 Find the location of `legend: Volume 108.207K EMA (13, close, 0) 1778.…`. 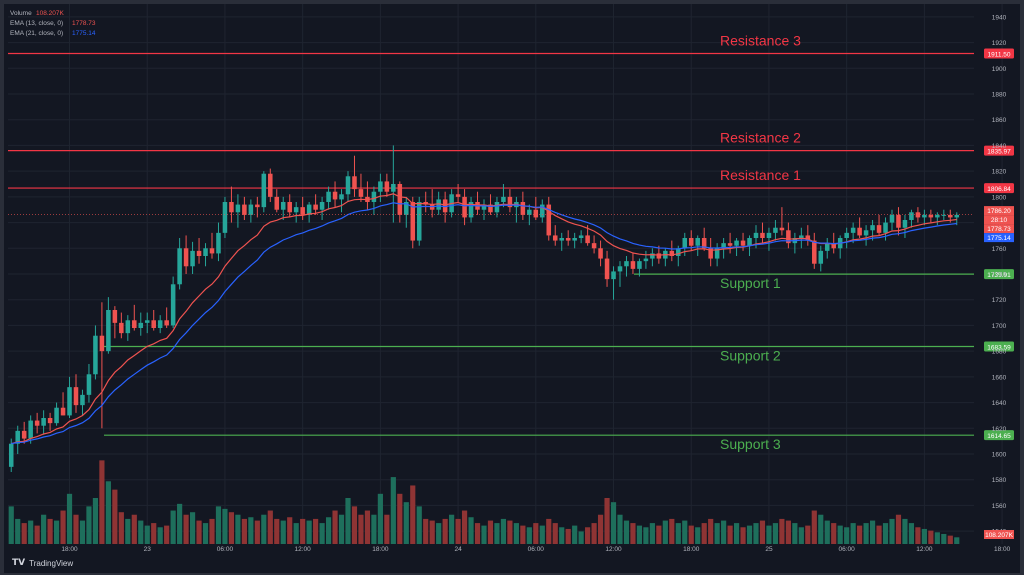

legend: Volume 108.207K EMA (13, close, 0) 1778.… is located at coordinates (53, 23).